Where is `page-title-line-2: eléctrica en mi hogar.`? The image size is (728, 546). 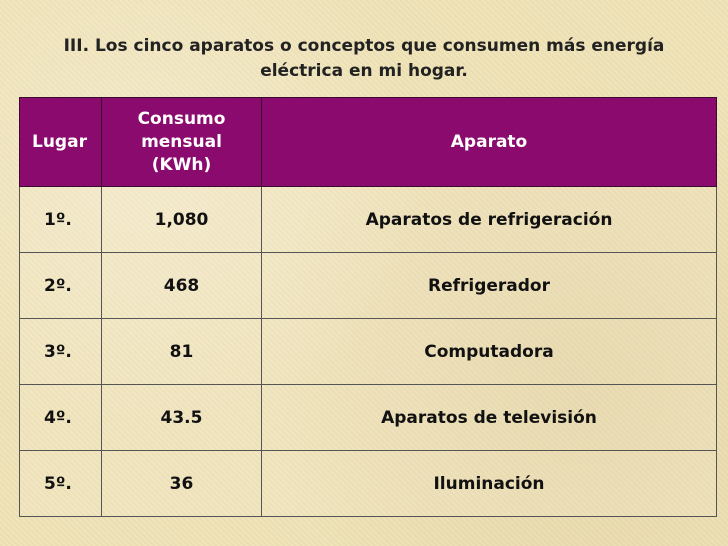 page-title-line-2: eléctrica en mi hogar. is located at coordinates (364, 71).